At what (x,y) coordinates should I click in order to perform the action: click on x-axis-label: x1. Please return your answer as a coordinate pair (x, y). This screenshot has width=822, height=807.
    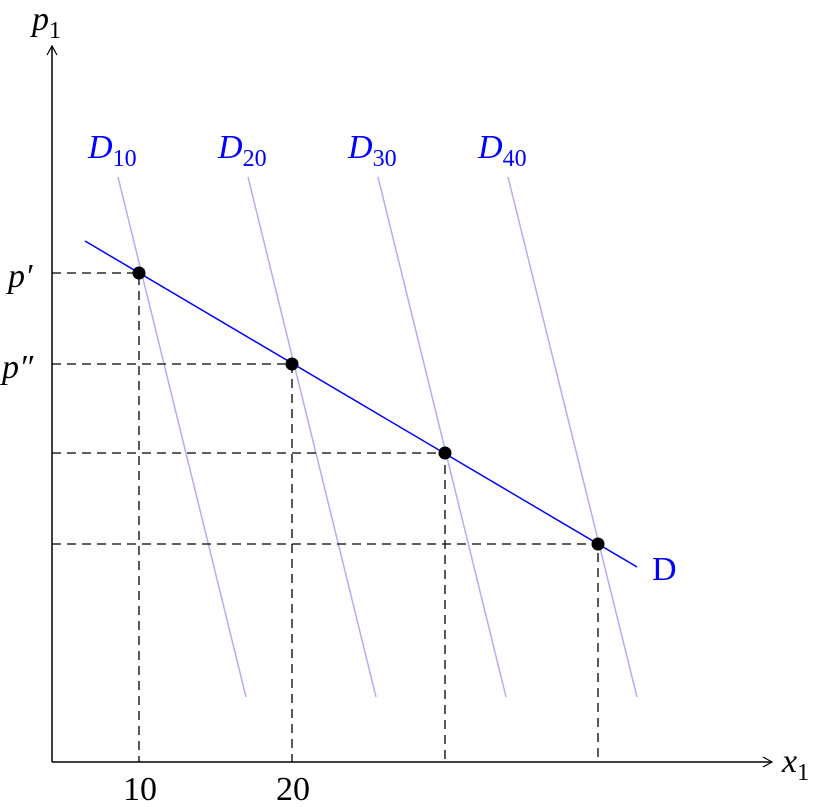
    Looking at the image, I should click on (795, 764).